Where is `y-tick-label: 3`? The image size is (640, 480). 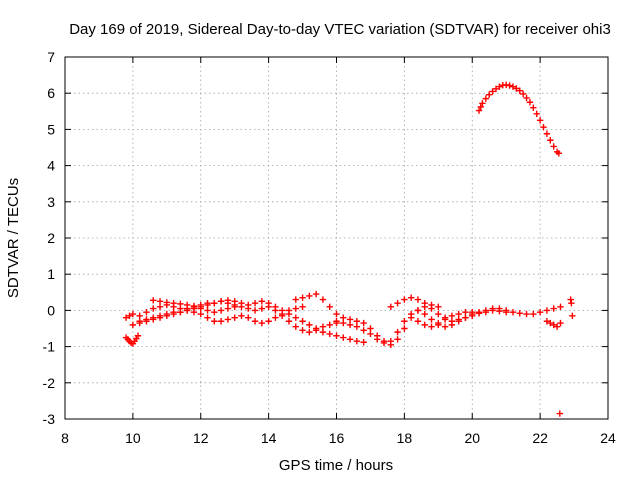
y-tick-label: 3 is located at coordinates (51, 202).